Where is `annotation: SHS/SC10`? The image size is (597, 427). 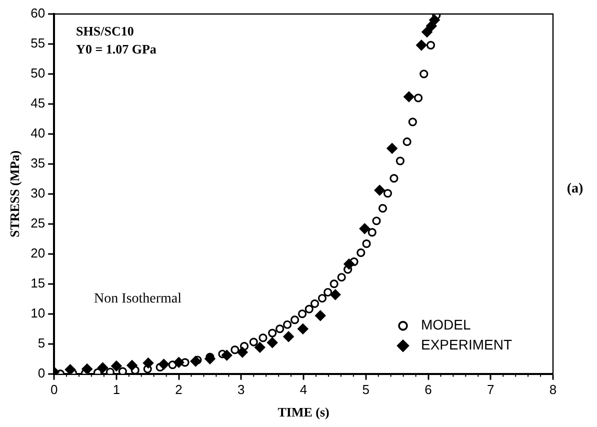
annotation: SHS/SC10 is located at coordinates (105, 30).